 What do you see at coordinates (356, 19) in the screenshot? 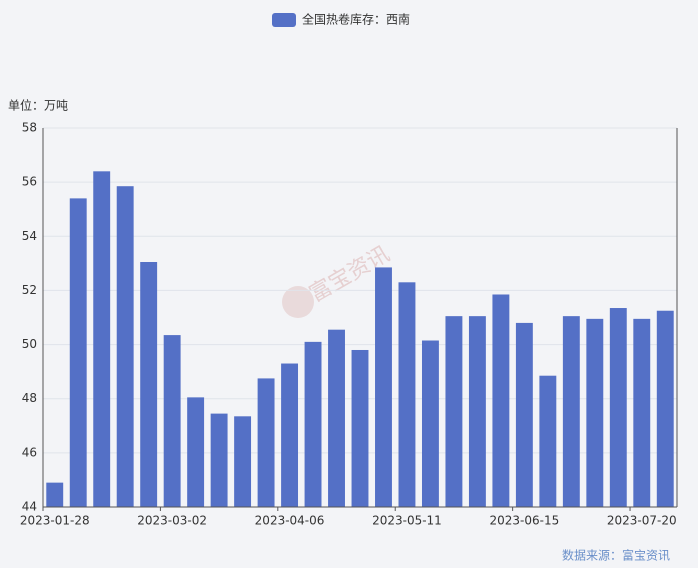
I see `legend-label: 全国热卷库存：西南` at bounding box center [356, 19].